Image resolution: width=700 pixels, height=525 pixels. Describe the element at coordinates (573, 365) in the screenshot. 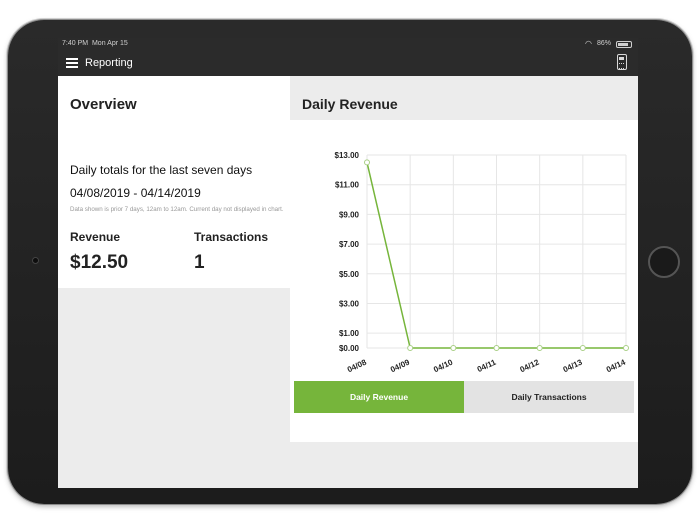

I see `x-tick-label: 04/13` at that location.